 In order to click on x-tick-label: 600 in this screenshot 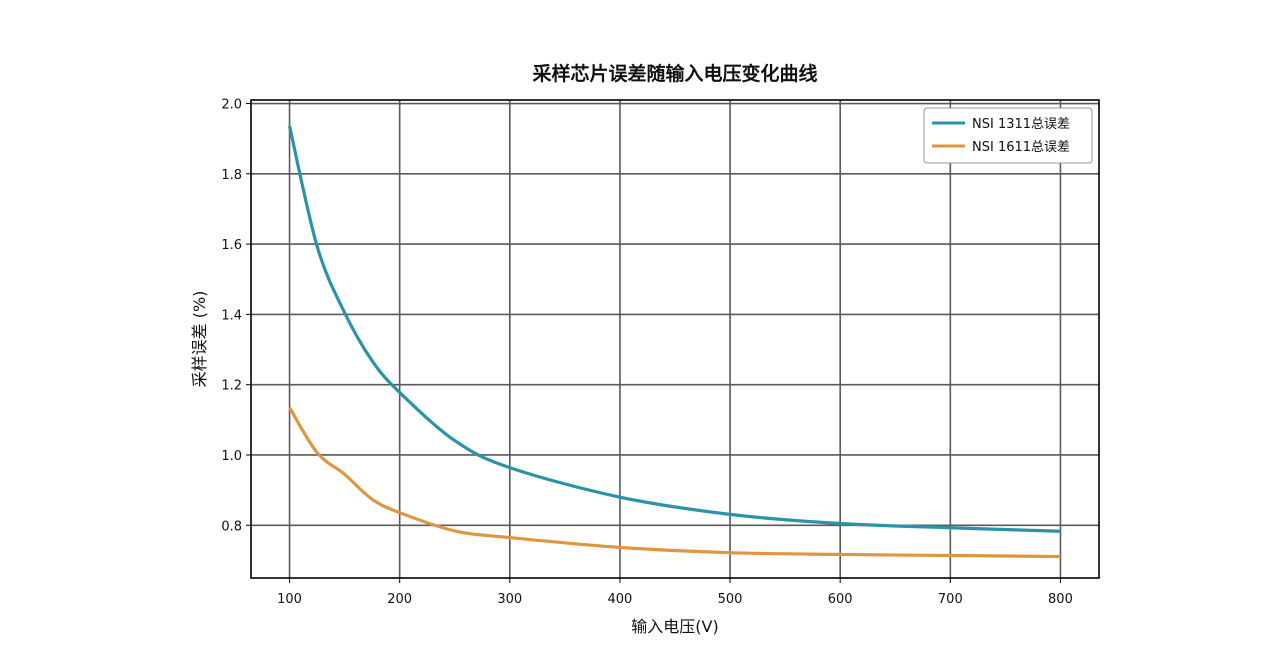, I will do `click(840, 599)`.